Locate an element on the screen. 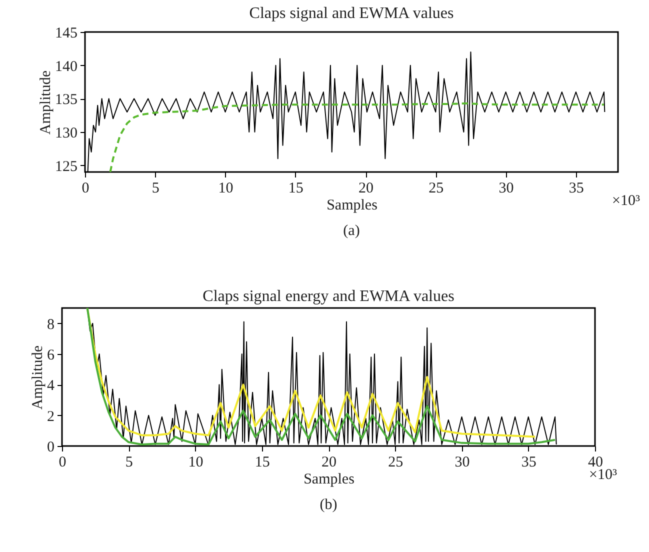 The width and height of the screenshot is (649, 552). text: (b) is located at coordinates (329, 505).